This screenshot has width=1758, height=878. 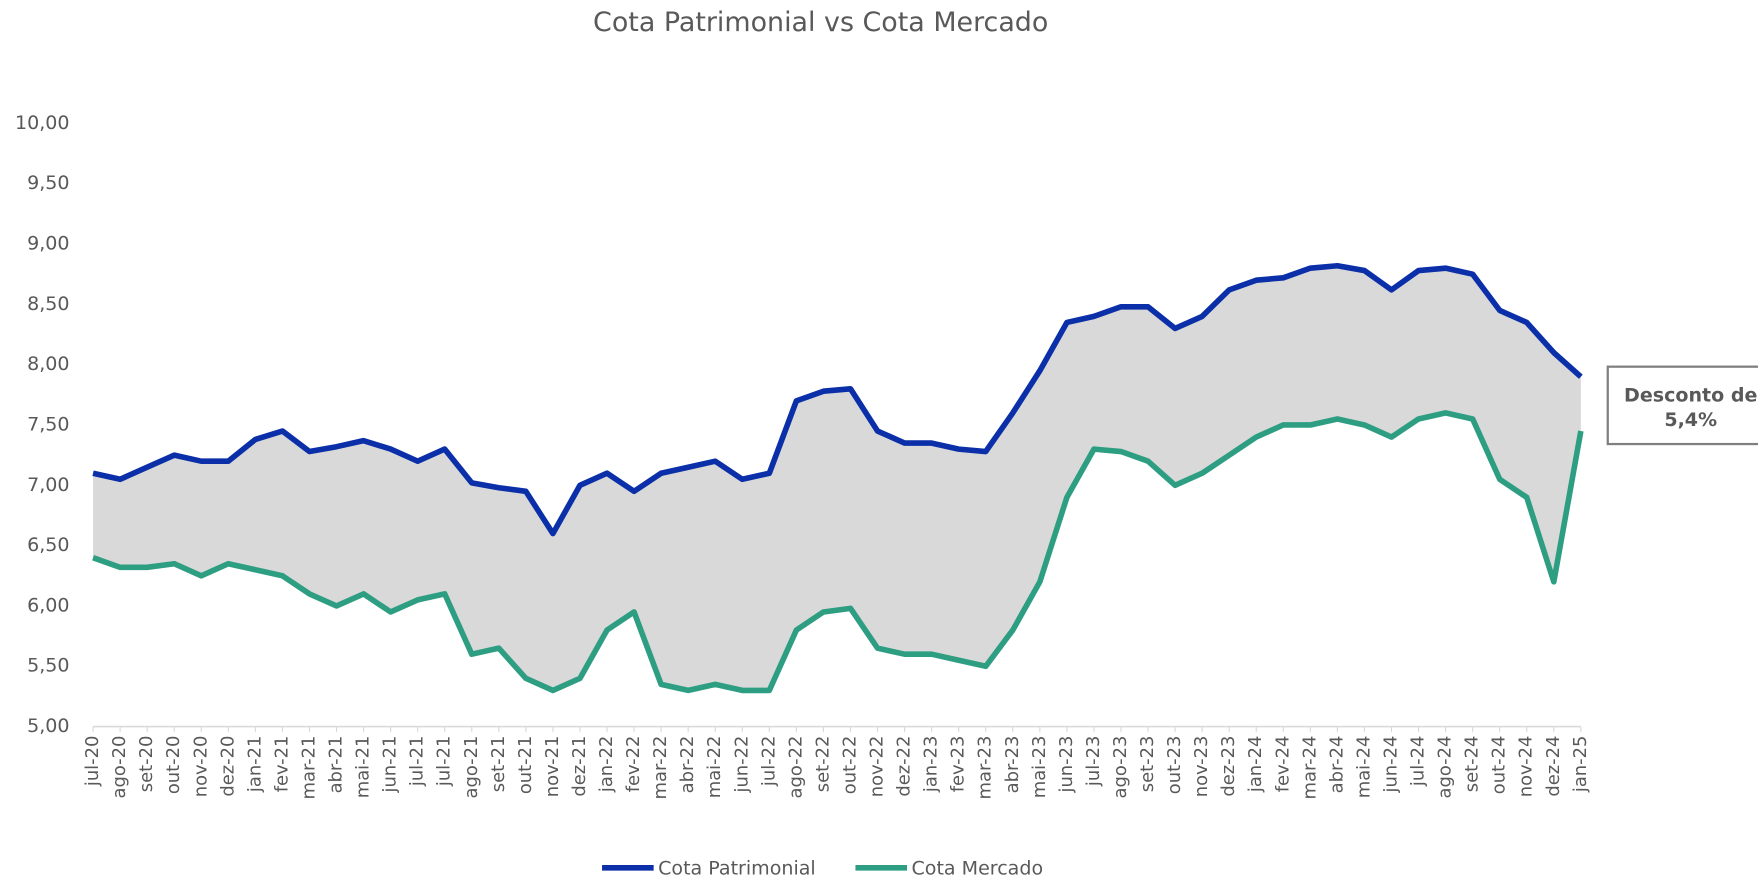 What do you see at coordinates (525, 765) in the screenshot?
I see `x-tick-label: out-21` at bounding box center [525, 765].